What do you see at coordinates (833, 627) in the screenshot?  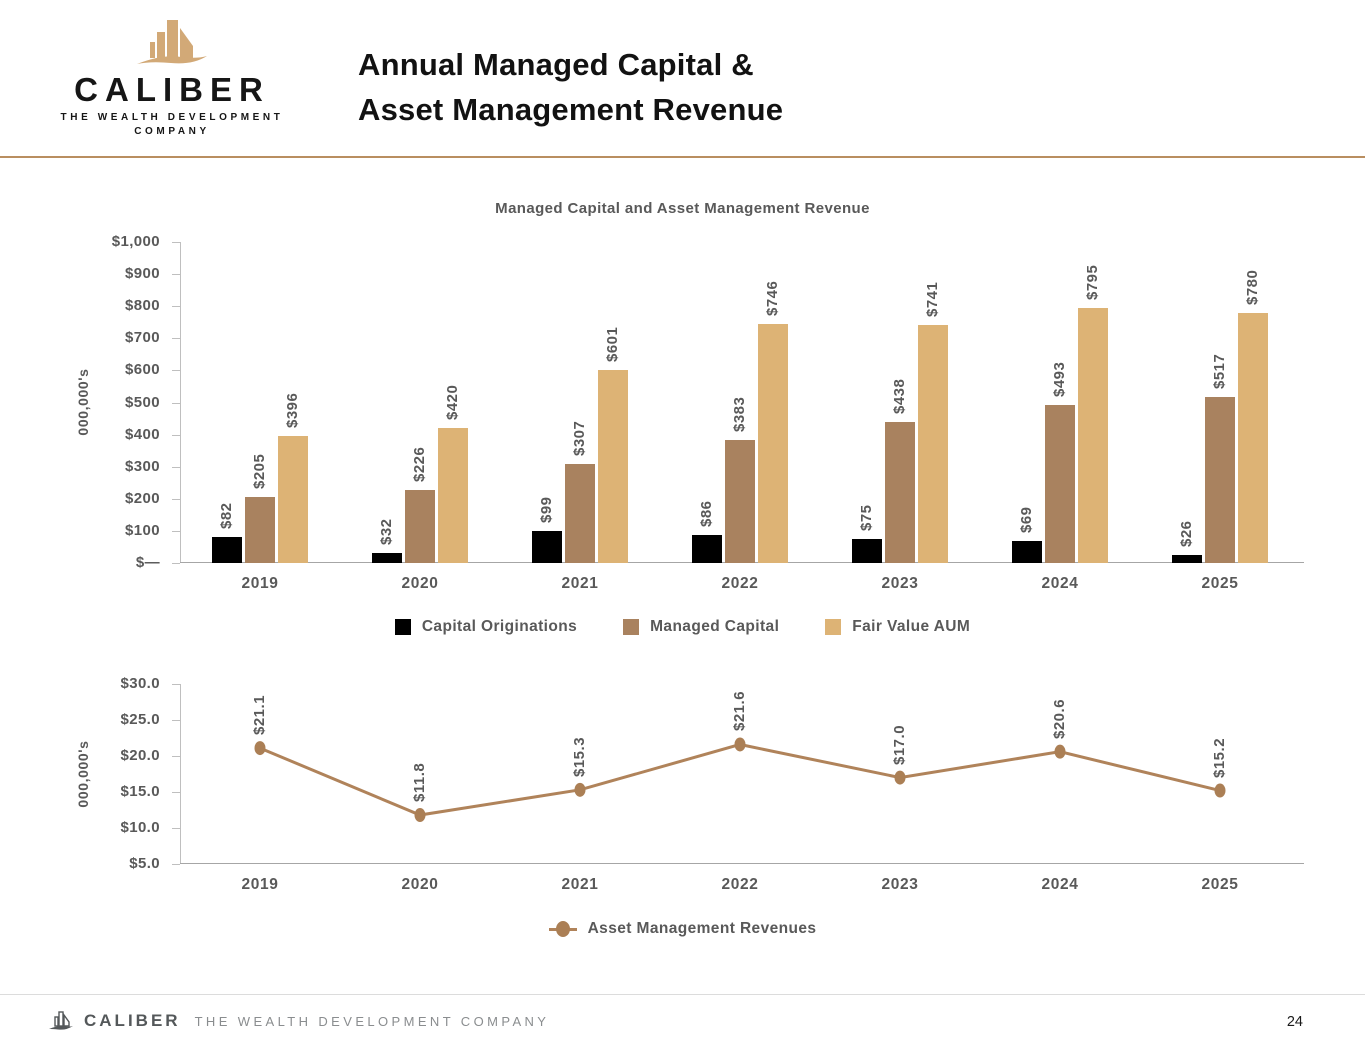 I see `fair-value-aum-swatch` at bounding box center [833, 627].